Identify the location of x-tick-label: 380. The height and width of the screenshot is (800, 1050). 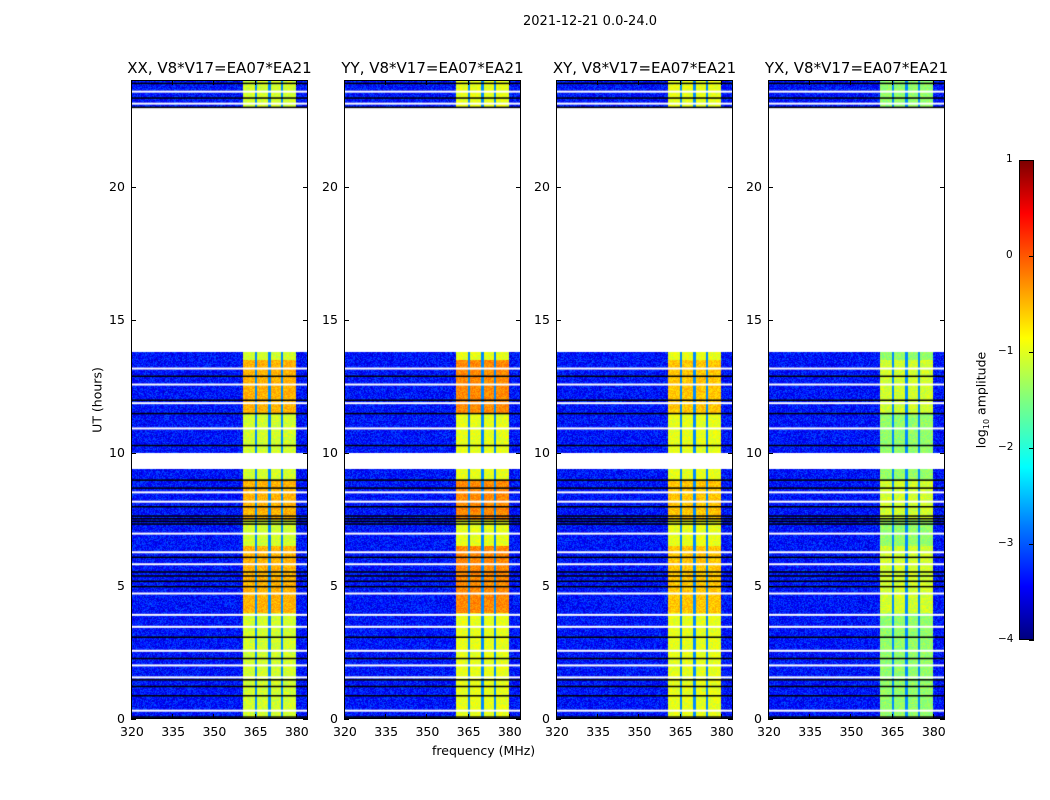
(721, 731).